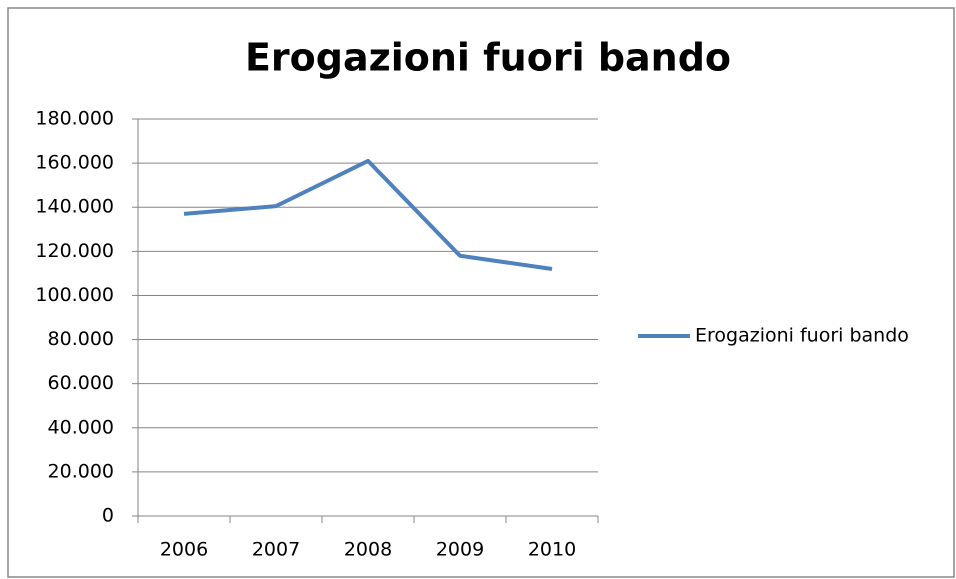 The width and height of the screenshot is (956, 579). What do you see at coordinates (74, 251) in the screenshot?
I see `y-tick-label: 120.000` at bounding box center [74, 251].